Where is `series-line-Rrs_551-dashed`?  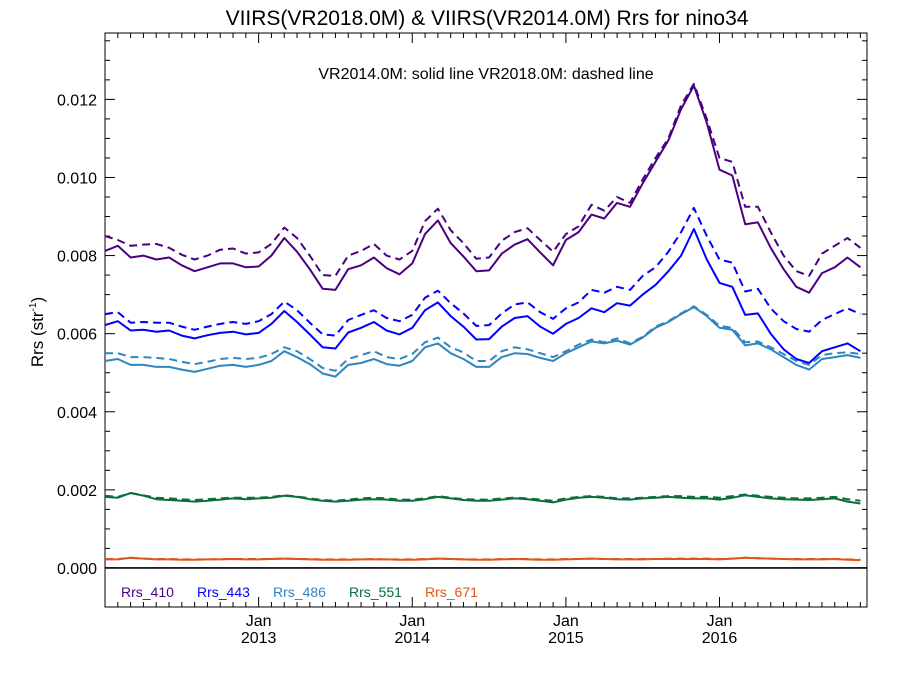
series-line-Rrs_551-dashed is located at coordinates (482, 497).